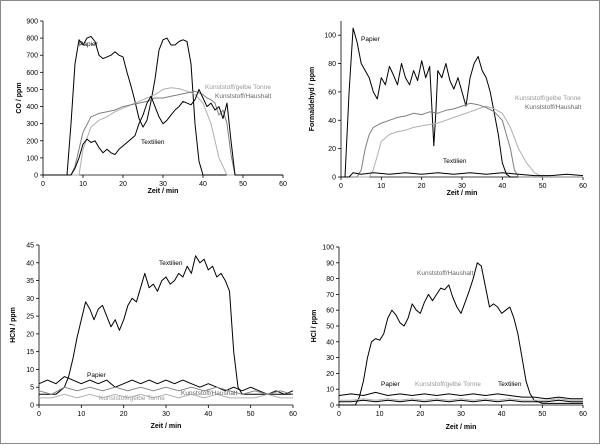 The width and height of the screenshot is (600, 448). What do you see at coordinates (330, 374) in the screenshot?
I see `y-tick-label: 20` at bounding box center [330, 374].